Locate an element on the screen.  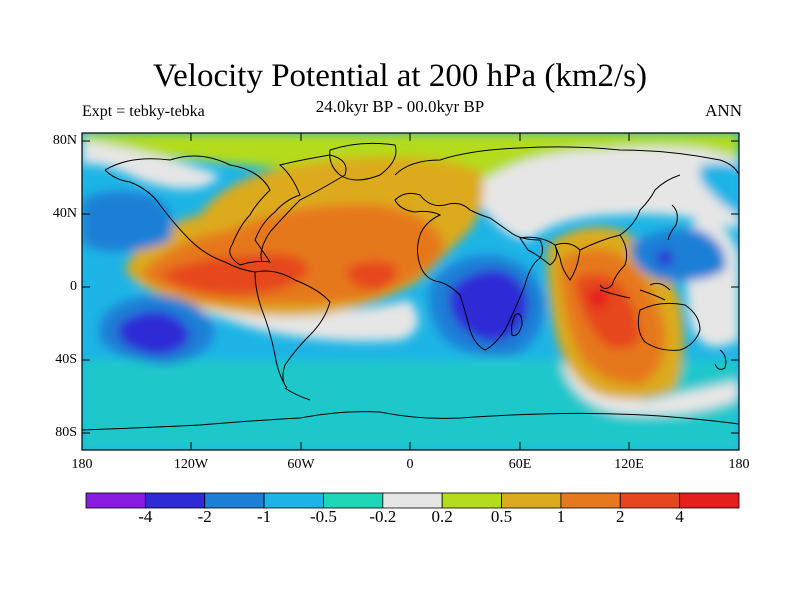
colorbar-label: -1 is located at coordinates (264, 516).